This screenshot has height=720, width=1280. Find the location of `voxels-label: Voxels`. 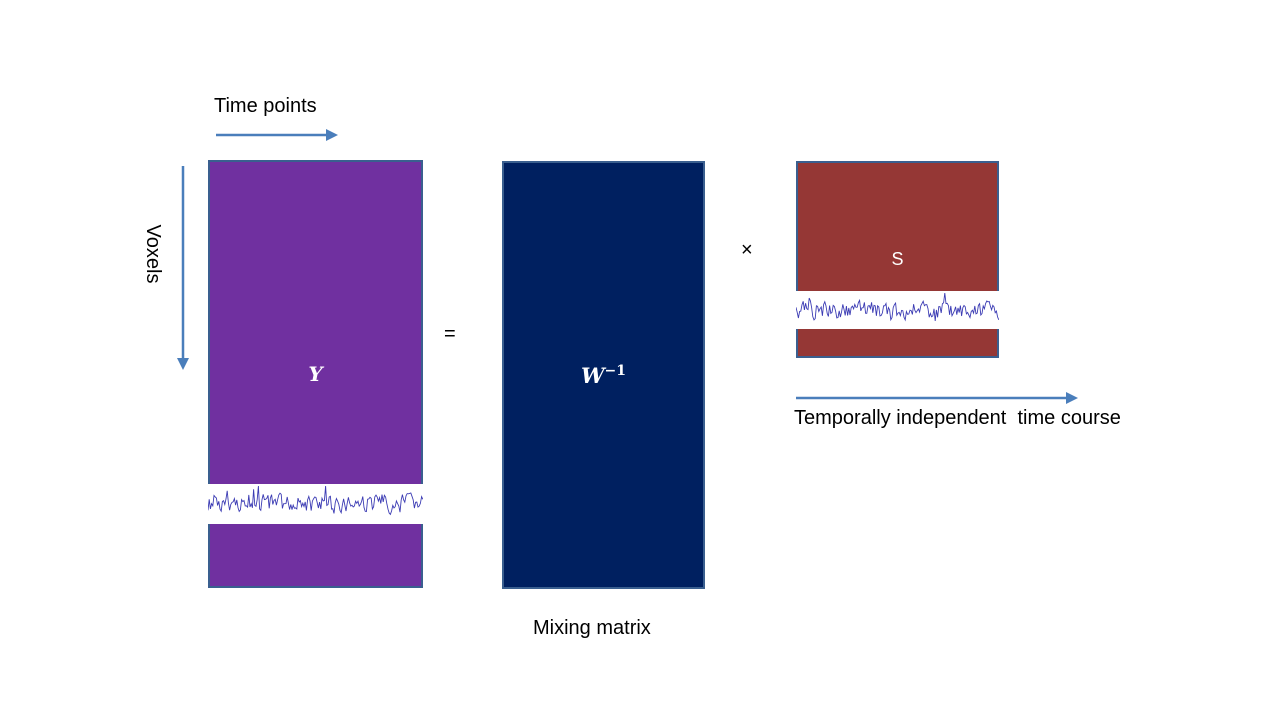

voxels-label: Voxels is located at coordinates (153, 254).